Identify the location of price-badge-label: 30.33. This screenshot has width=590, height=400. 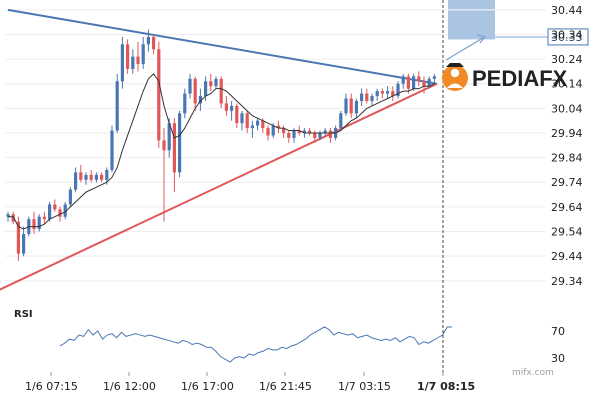
(567, 37).